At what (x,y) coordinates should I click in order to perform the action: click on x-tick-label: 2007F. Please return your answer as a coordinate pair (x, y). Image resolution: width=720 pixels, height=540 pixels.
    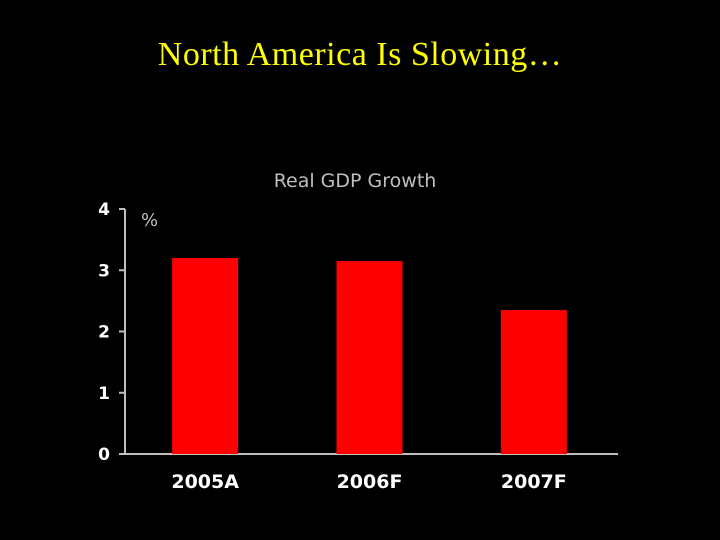
    Looking at the image, I should click on (534, 482).